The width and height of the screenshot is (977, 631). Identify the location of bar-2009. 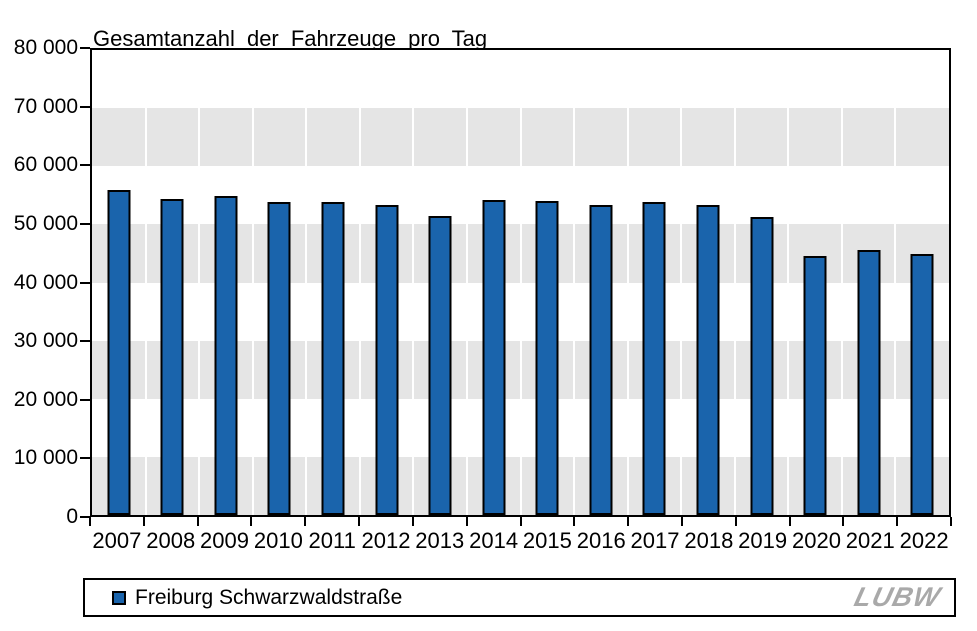
(226, 355).